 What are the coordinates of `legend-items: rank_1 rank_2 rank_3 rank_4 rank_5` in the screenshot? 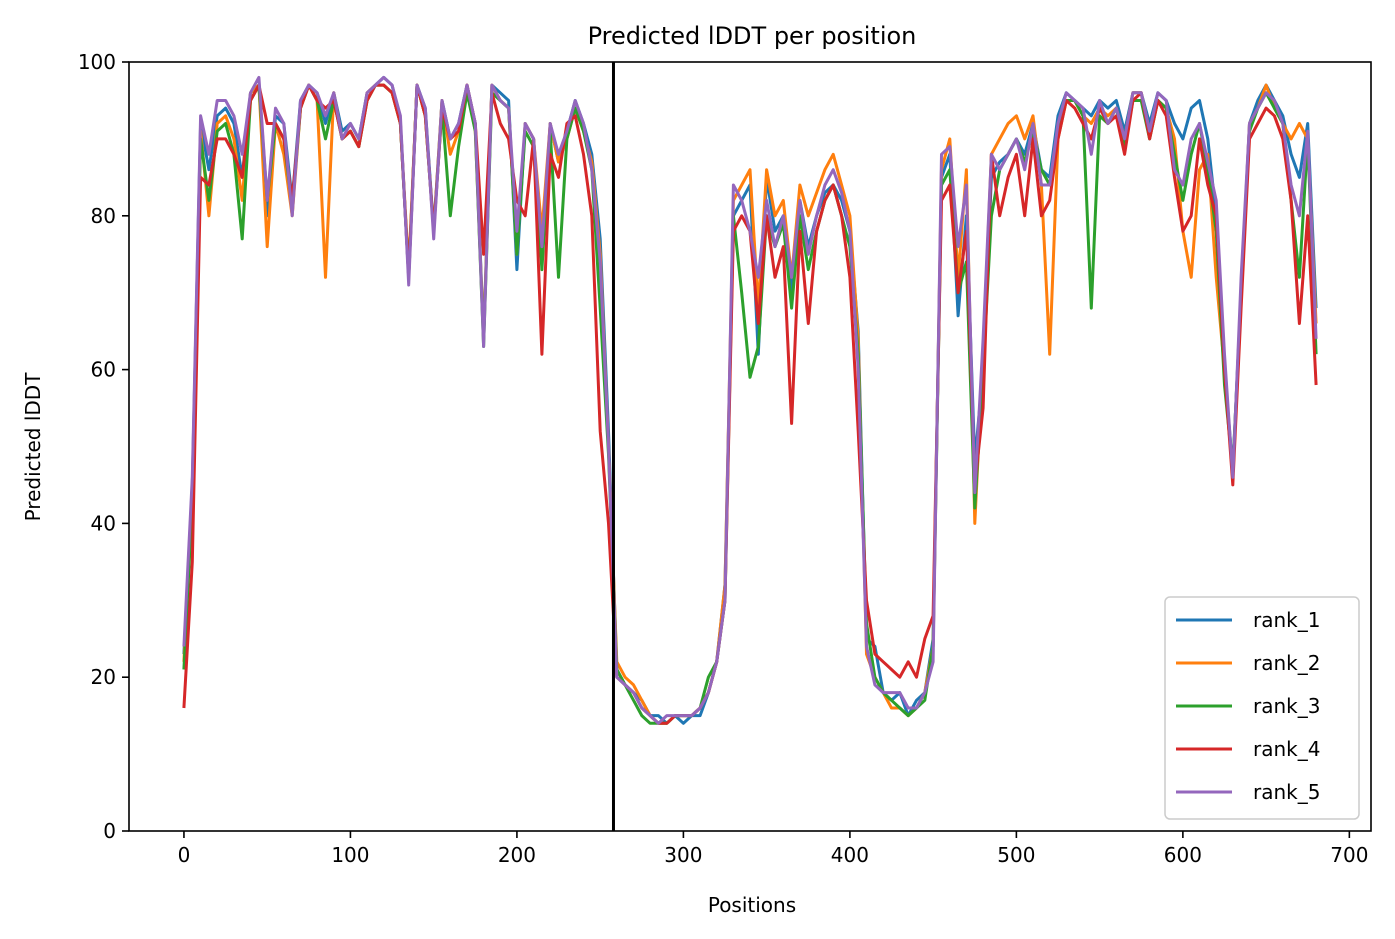 It's located at (1248, 706).